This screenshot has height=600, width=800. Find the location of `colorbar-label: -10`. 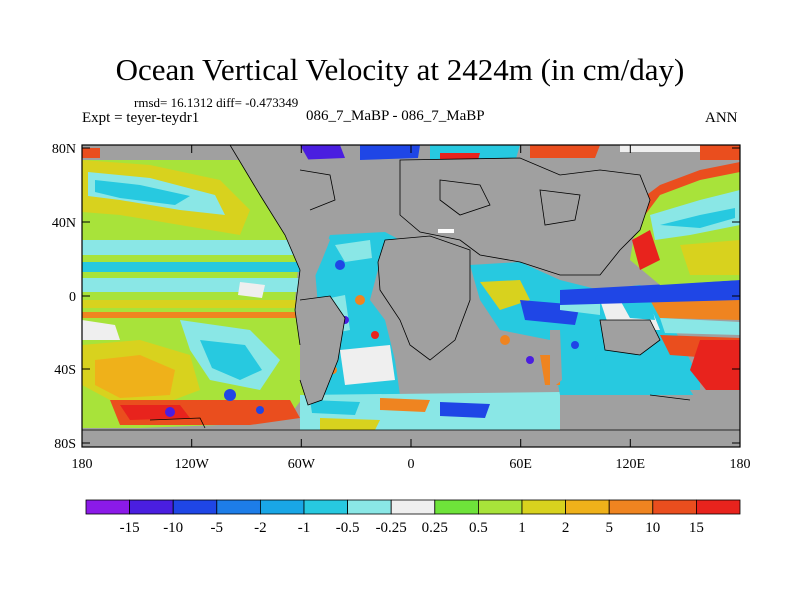

colorbar-label: -10 is located at coordinates (173, 528).